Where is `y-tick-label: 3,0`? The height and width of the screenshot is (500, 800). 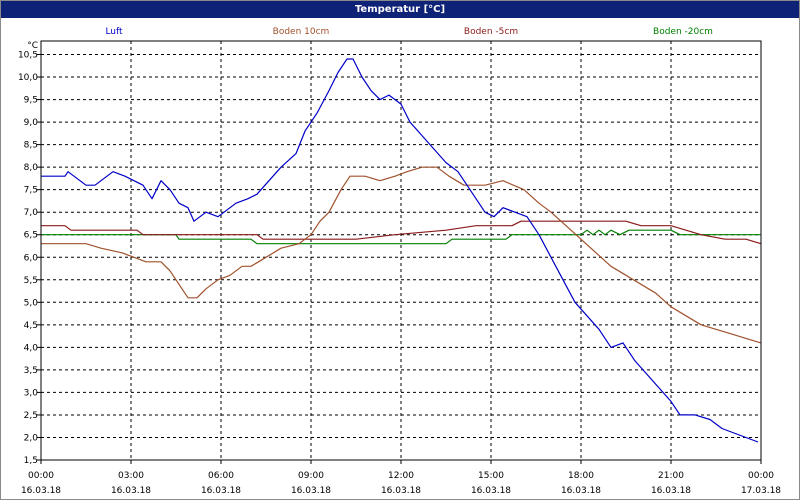 y-tick-label: 3,0 is located at coordinates (31, 393).